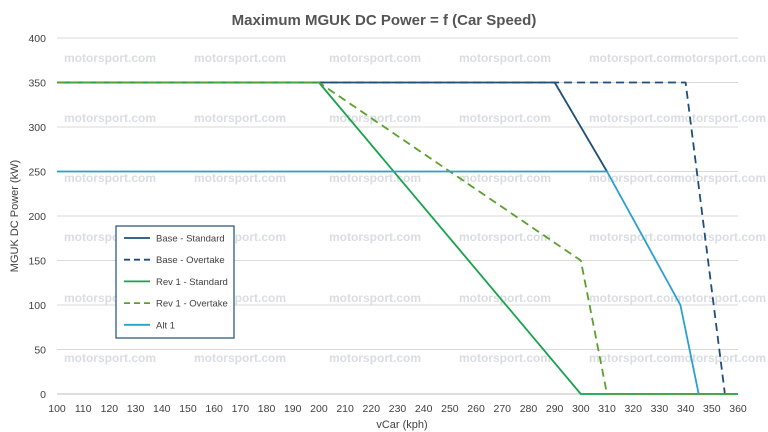 The width and height of the screenshot is (768, 432). I want to click on y-tick-label-400: 400, so click(37, 39).